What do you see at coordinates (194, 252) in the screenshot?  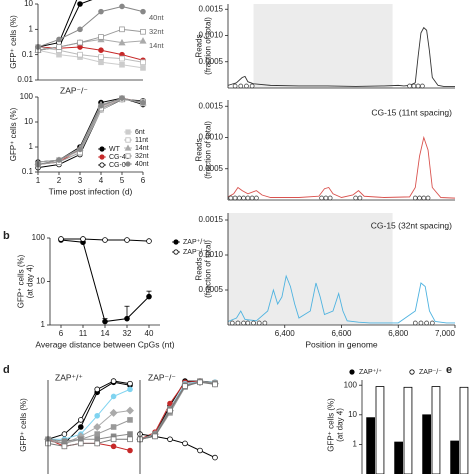 I see `legend-label: ZAP⁻/⁻` at bounding box center [194, 252].